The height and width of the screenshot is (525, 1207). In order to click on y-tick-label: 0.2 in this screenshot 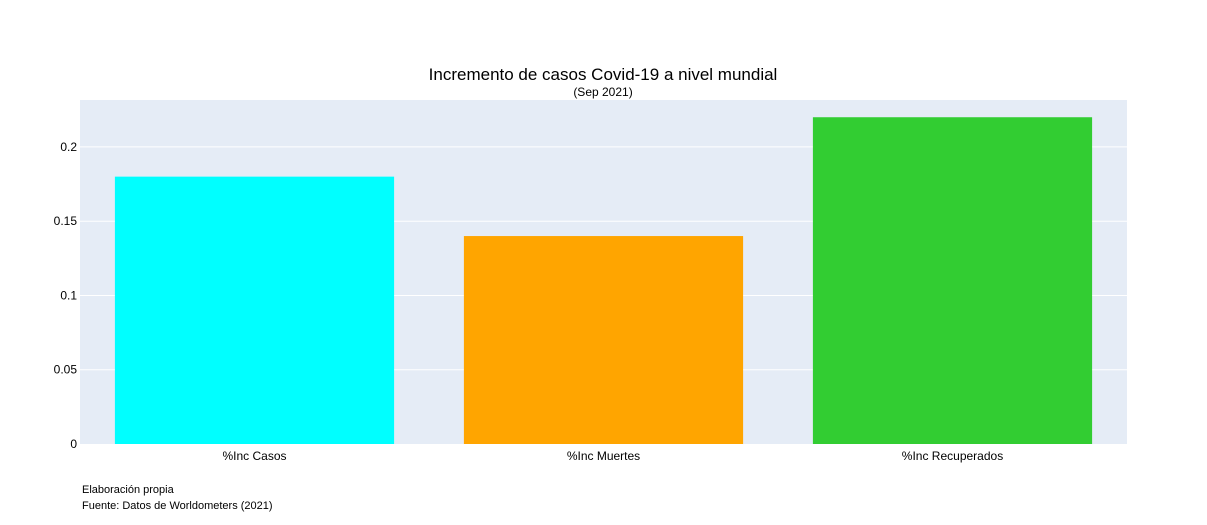, I will do `click(68, 147)`.